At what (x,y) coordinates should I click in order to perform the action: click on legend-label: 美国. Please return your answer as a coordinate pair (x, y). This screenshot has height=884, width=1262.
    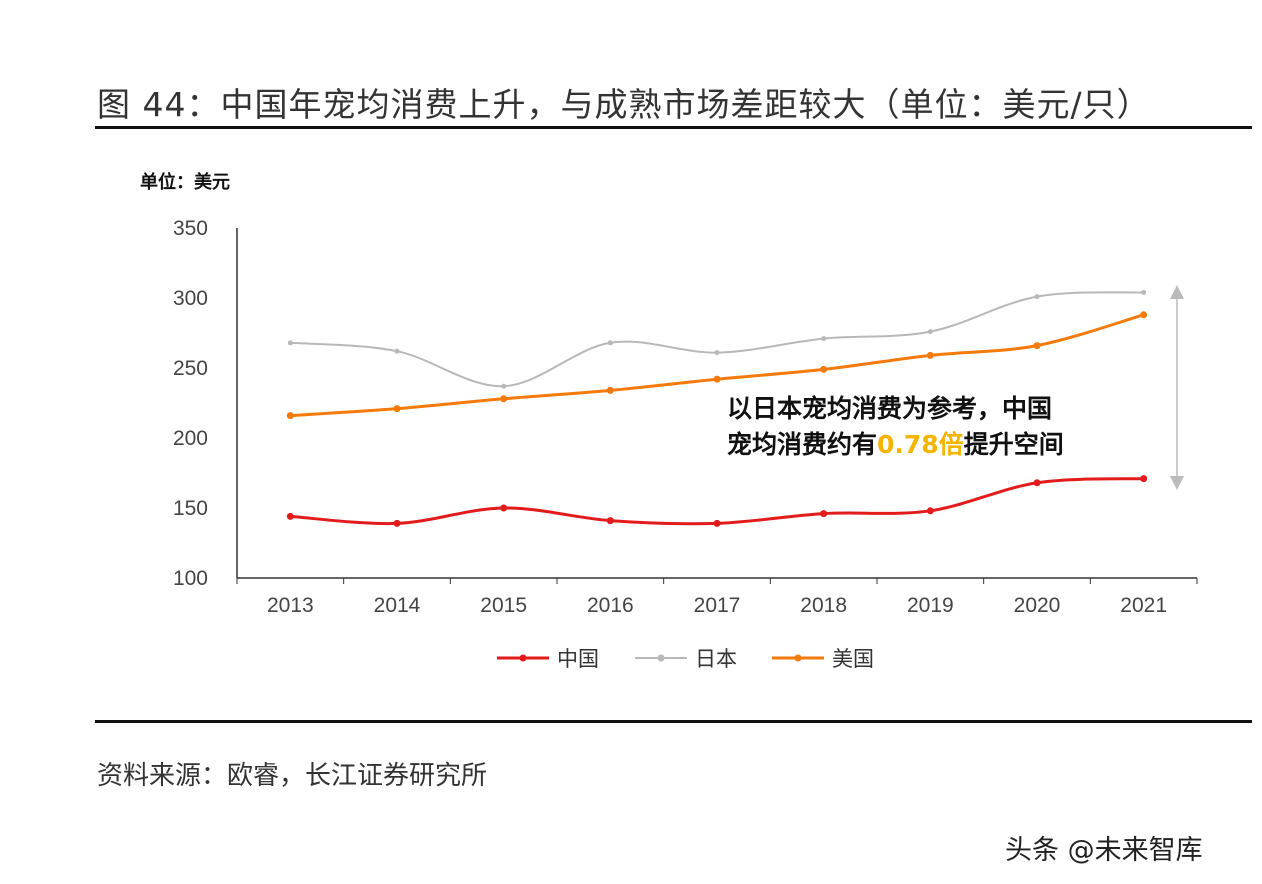
    Looking at the image, I should click on (853, 659).